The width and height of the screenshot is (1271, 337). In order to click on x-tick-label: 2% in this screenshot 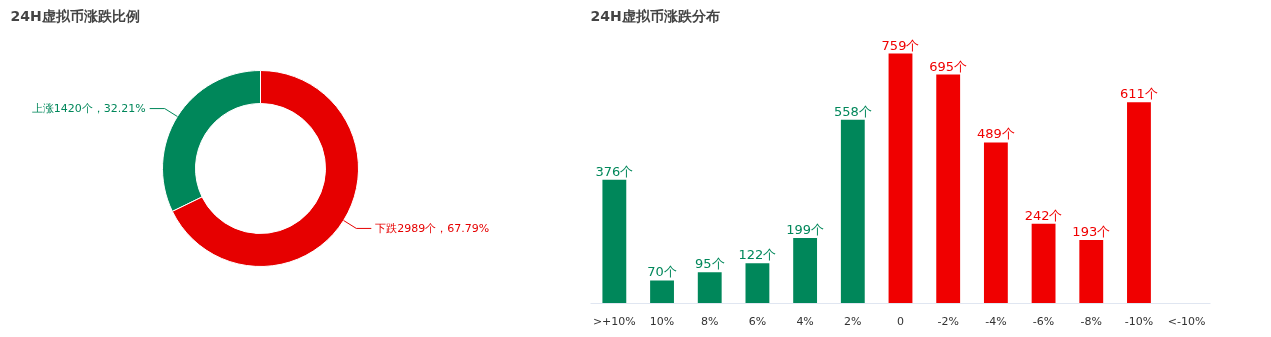, I will do `click(853, 321)`.